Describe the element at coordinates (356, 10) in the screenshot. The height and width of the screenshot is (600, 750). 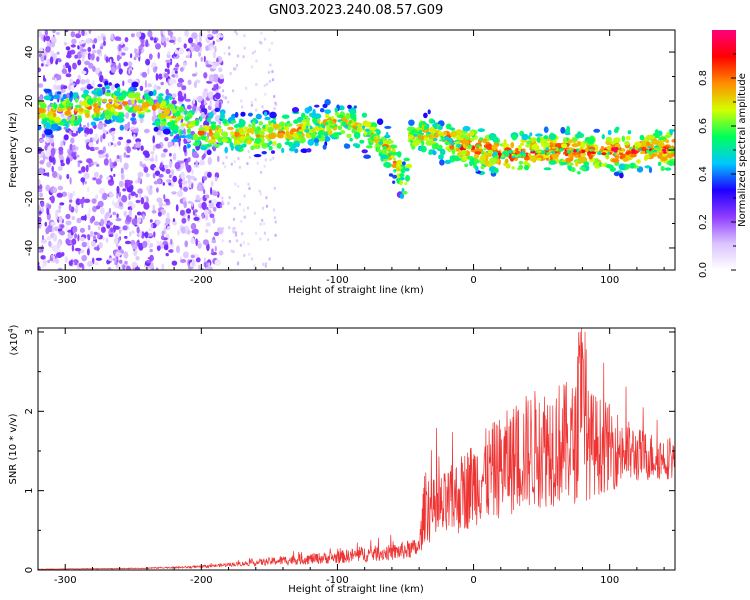
I see `figure-title: GN03.2023.240.08.57.G09` at that location.